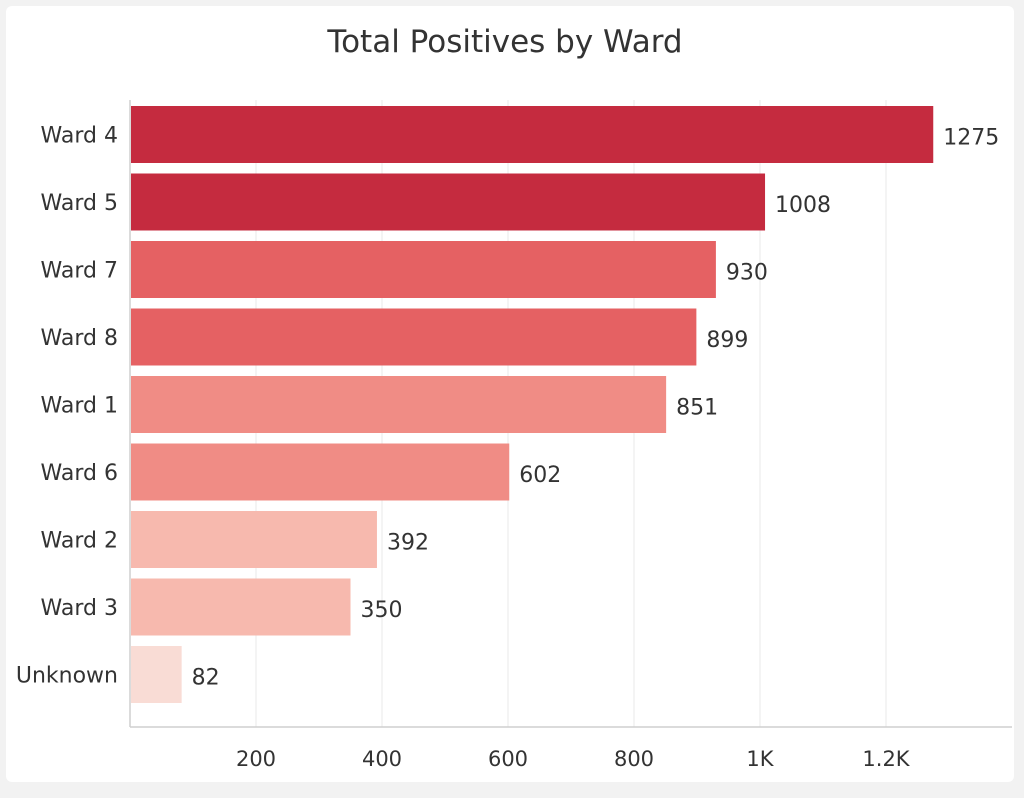 This screenshot has height=798, width=1024. Describe the element at coordinates (408, 543) in the screenshot. I see `data-label: 392` at that location.